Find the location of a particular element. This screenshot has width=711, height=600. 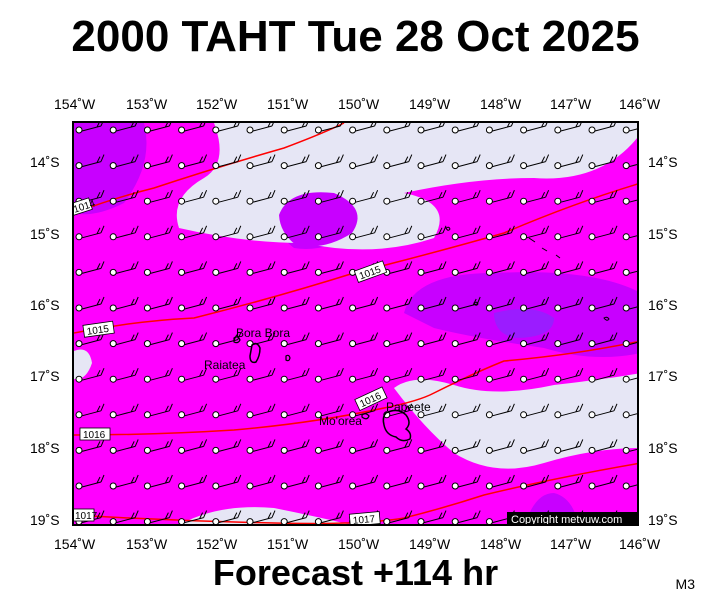

place-label-papeete: Papeete is located at coordinates (408, 407).